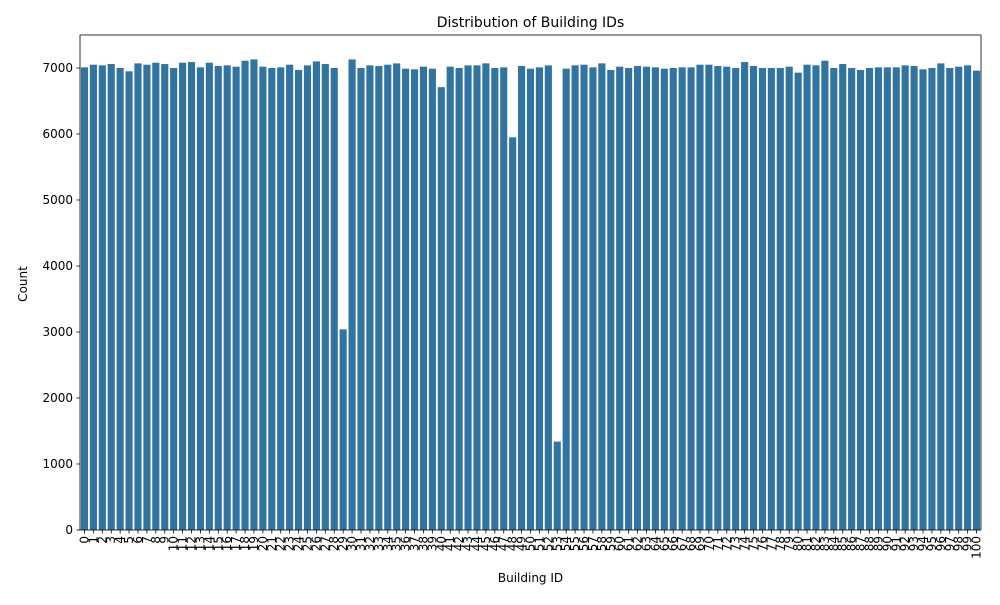 Image resolution: width=1000 pixels, height=605 pixels. What do you see at coordinates (780, 543) in the screenshot?
I see `x-tick-label: 78` at bounding box center [780, 543].